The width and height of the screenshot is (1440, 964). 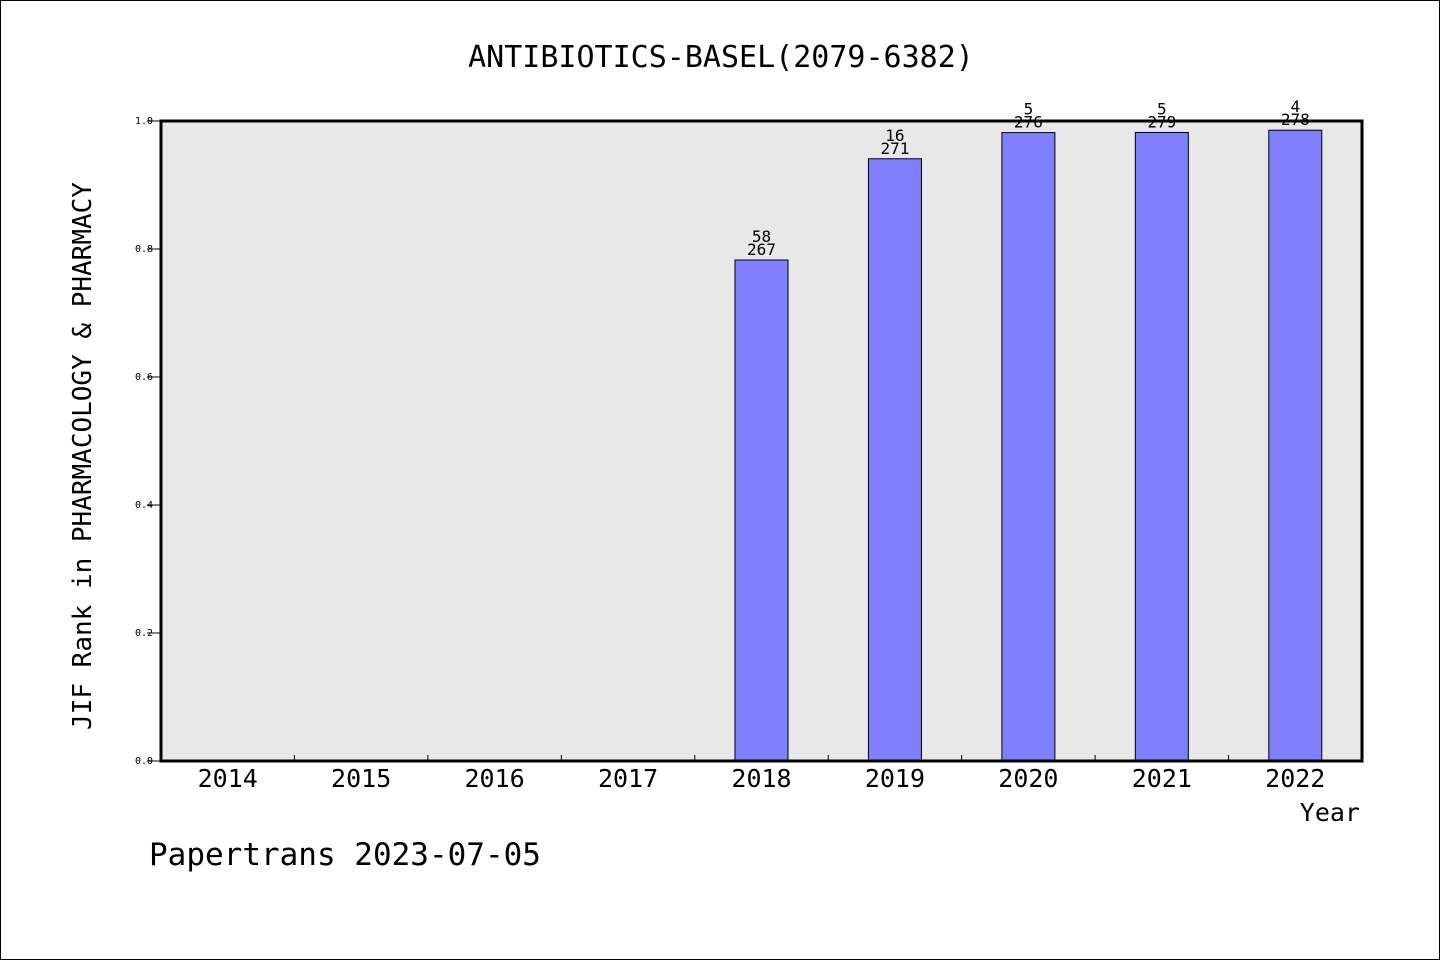 What do you see at coordinates (1029, 109) in the screenshot?
I see `rank-label-2020: 5` at bounding box center [1029, 109].